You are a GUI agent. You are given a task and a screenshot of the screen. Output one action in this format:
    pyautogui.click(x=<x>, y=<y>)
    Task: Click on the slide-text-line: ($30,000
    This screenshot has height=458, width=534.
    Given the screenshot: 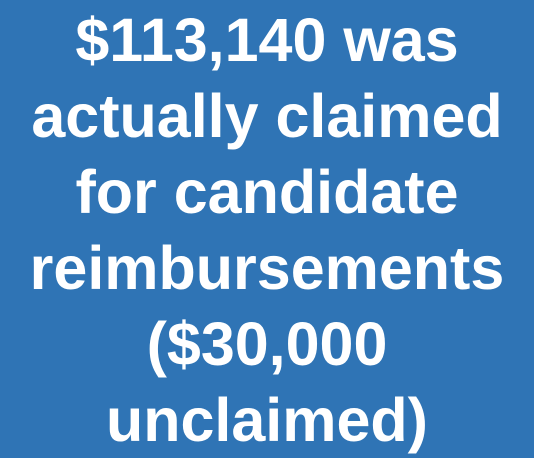 What is the action you would take?
    pyautogui.click(x=267, y=344)
    